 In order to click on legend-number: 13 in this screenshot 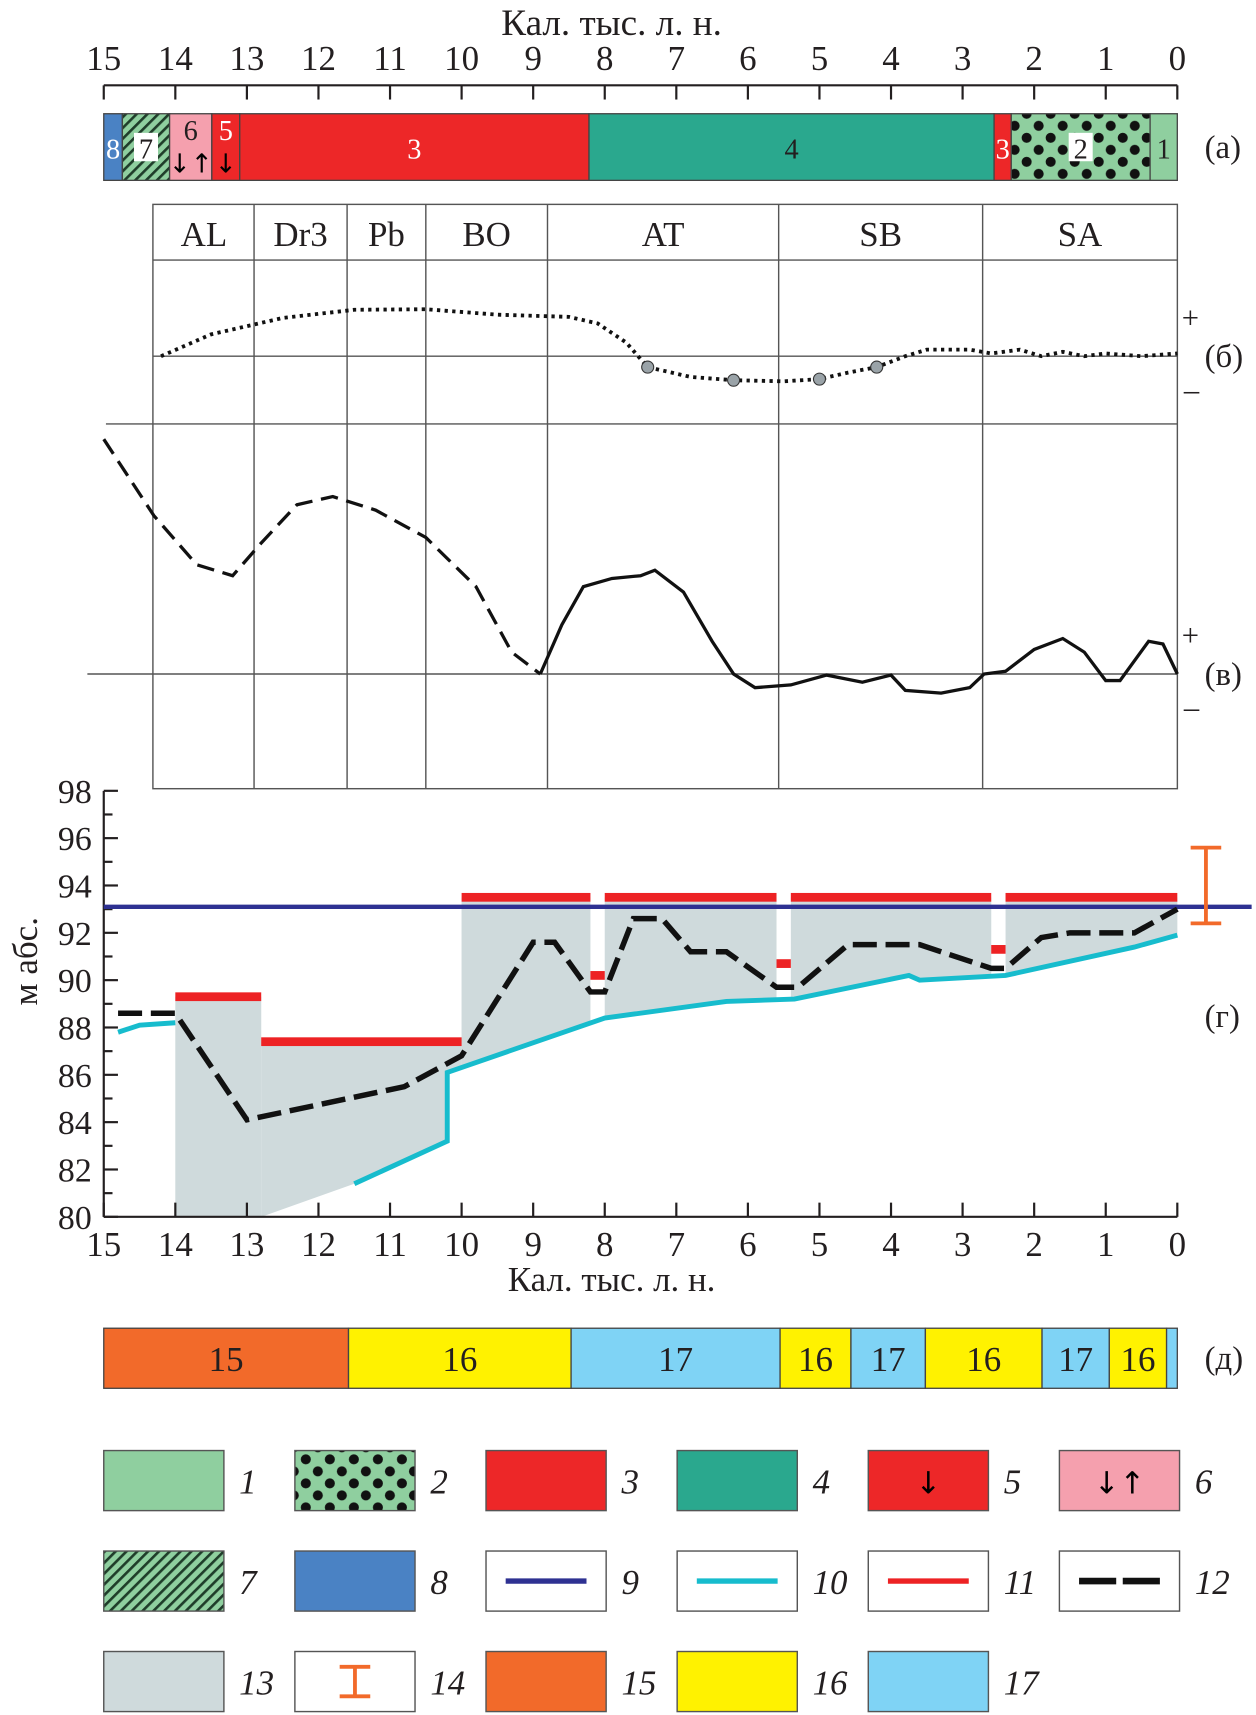, I will do `click(256, 1683)`.